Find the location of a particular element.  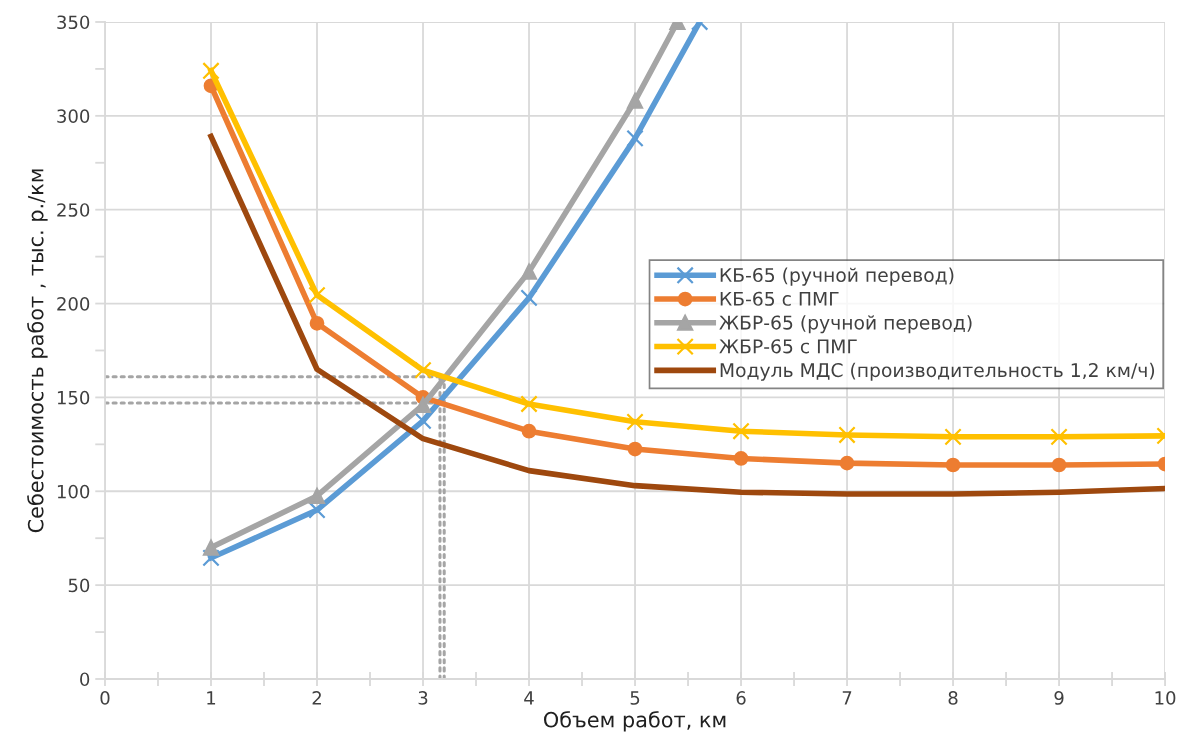

y-tick-label: 100 is located at coordinates (73, 491).